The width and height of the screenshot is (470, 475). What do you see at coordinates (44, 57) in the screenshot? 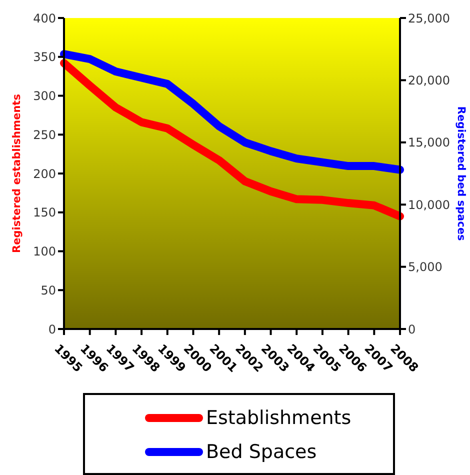
I see `y-tick-label: 350` at bounding box center [44, 57].